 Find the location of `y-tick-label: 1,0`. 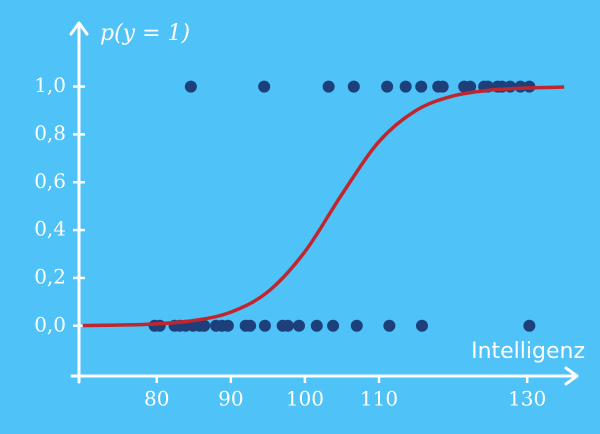

y-tick-label: 1,0 is located at coordinates (50, 85).